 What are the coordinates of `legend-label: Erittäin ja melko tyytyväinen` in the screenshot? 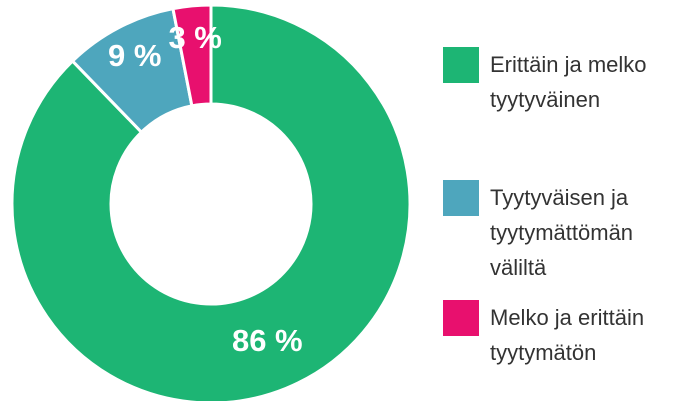 It's located at (568, 82).